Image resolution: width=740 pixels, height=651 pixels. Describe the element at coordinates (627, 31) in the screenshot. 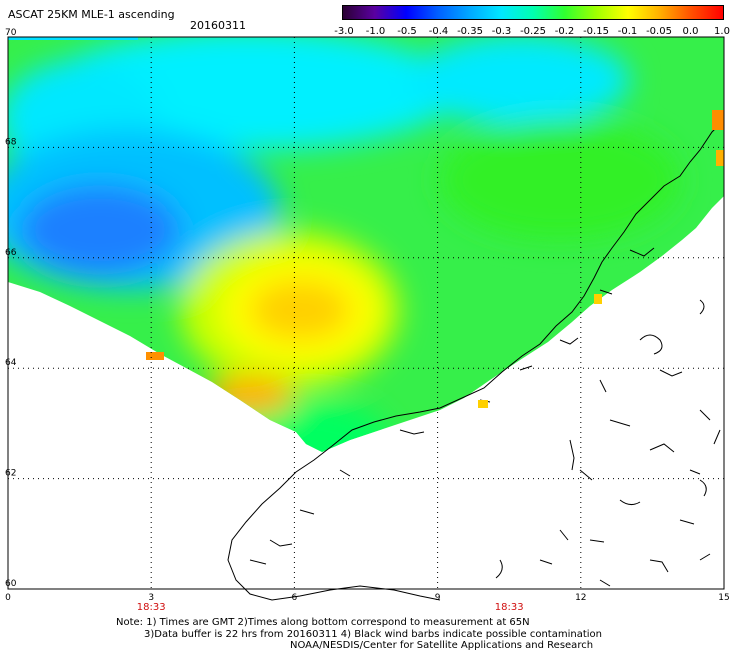

I see `colorbar-label: -0.1` at that location.